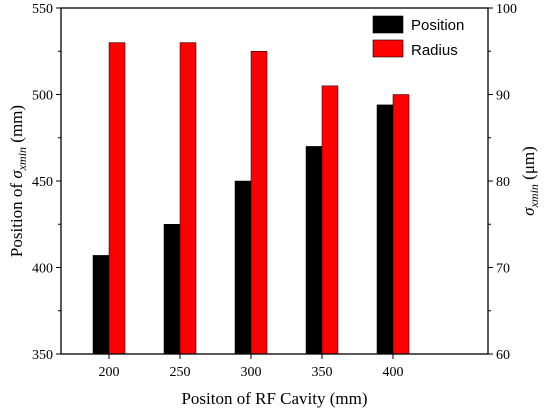  What do you see at coordinates (530, 181) in the screenshot?
I see `y-right-axis-title: σxmin (μm)` at bounding box center [530, 181].